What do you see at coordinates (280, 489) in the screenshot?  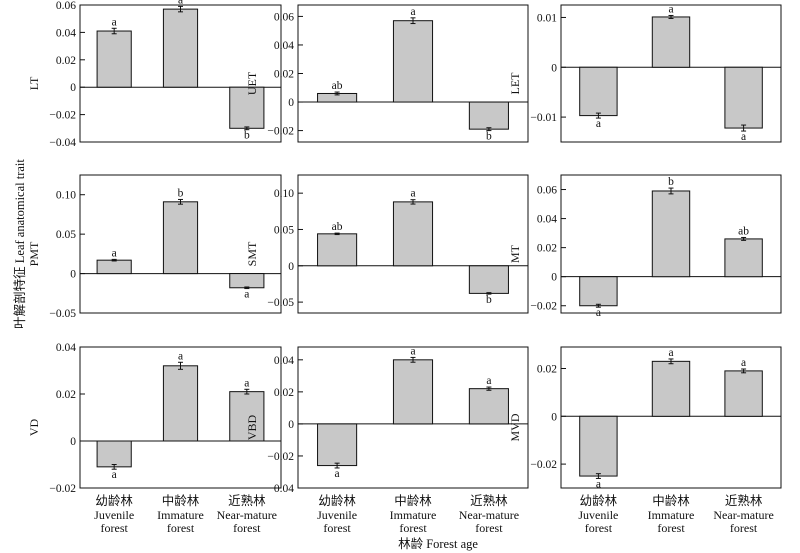 I see `y-tick-label: −0.04` at bounding box center [280, 489].